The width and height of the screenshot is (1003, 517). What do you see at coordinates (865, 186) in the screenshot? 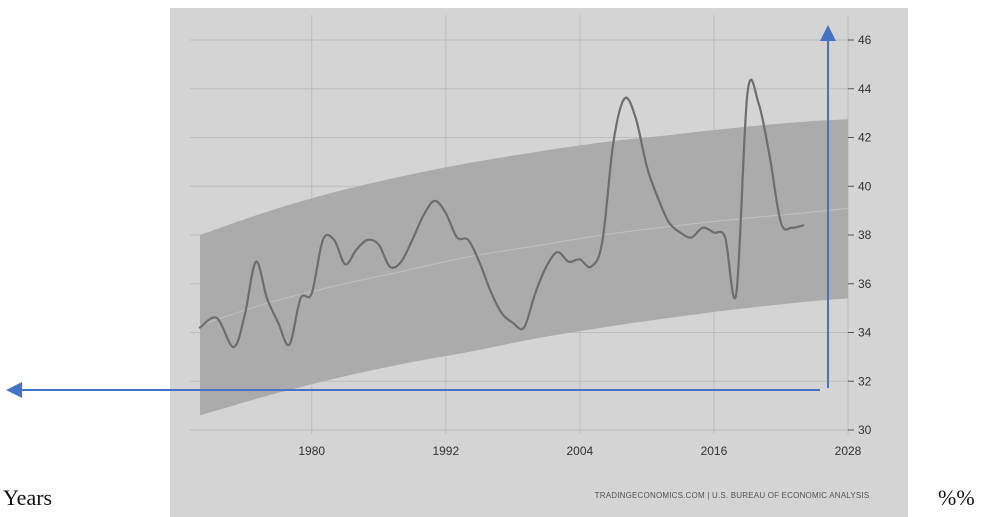
I see `y-tick-label: 40` at bounding box center [865, 186].